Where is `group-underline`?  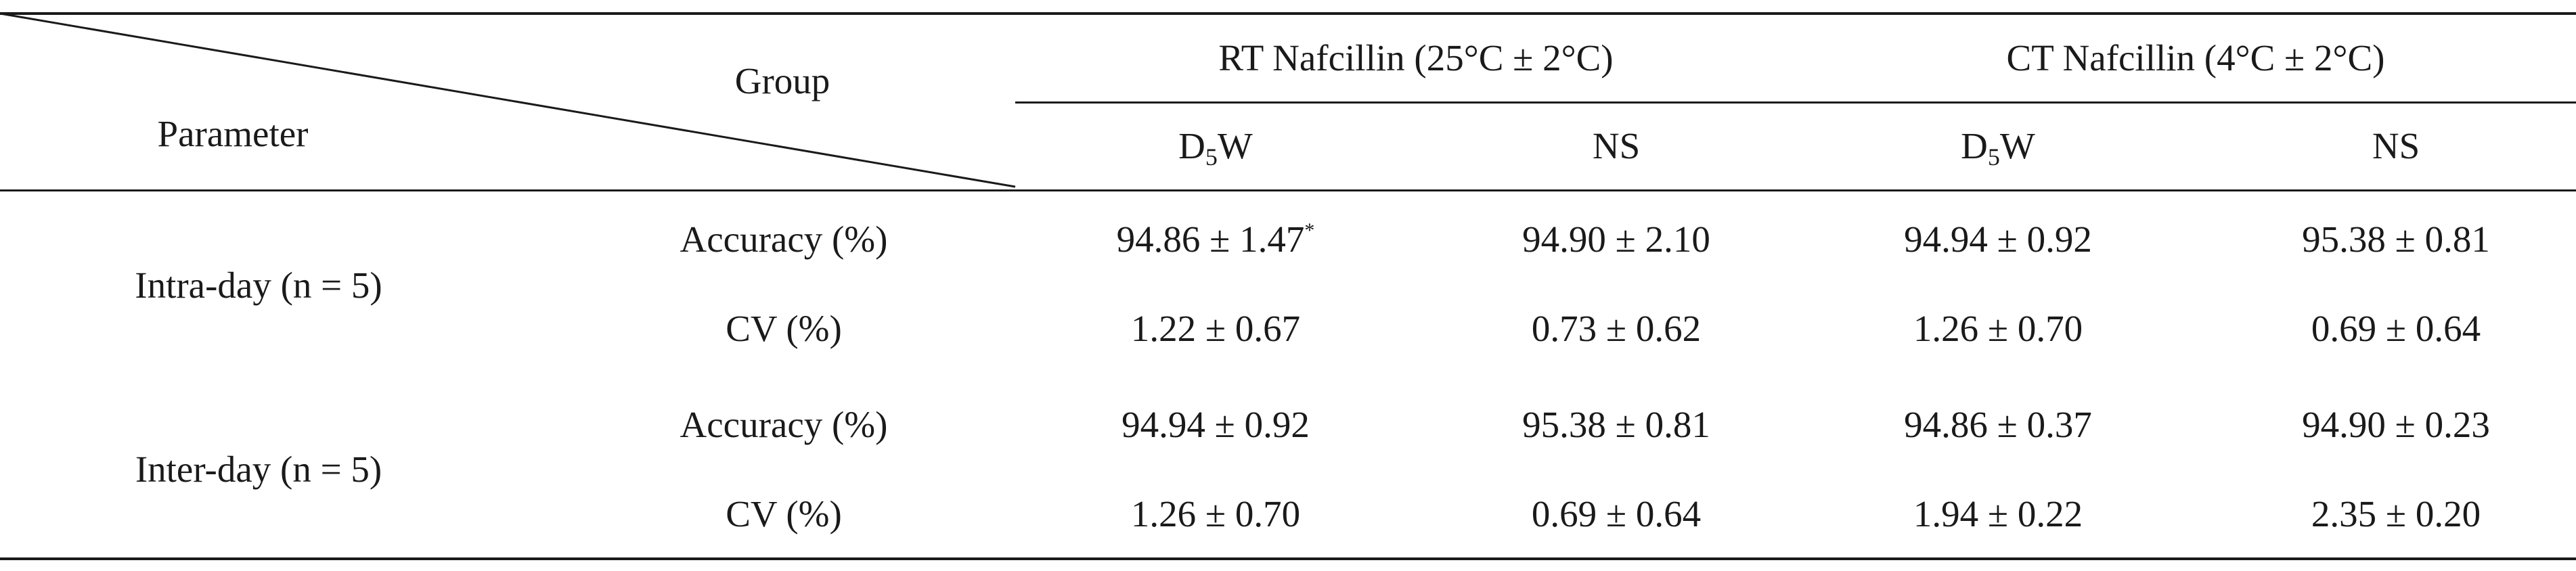
group-underline is located at coordinates (1795, 102).